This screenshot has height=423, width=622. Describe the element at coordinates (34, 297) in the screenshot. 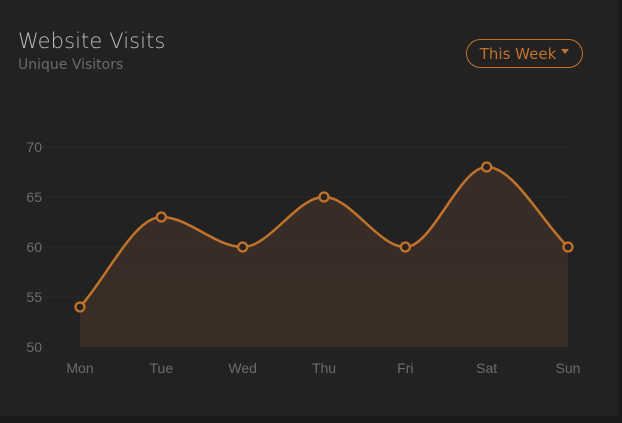

I see `y-tick-label: 55` at that location.